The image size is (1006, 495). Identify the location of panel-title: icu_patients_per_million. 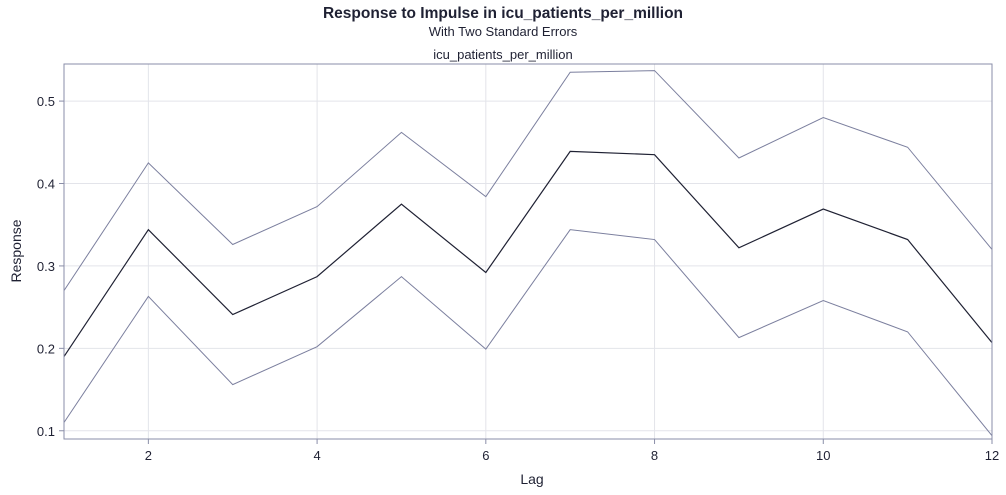
(503, 54).